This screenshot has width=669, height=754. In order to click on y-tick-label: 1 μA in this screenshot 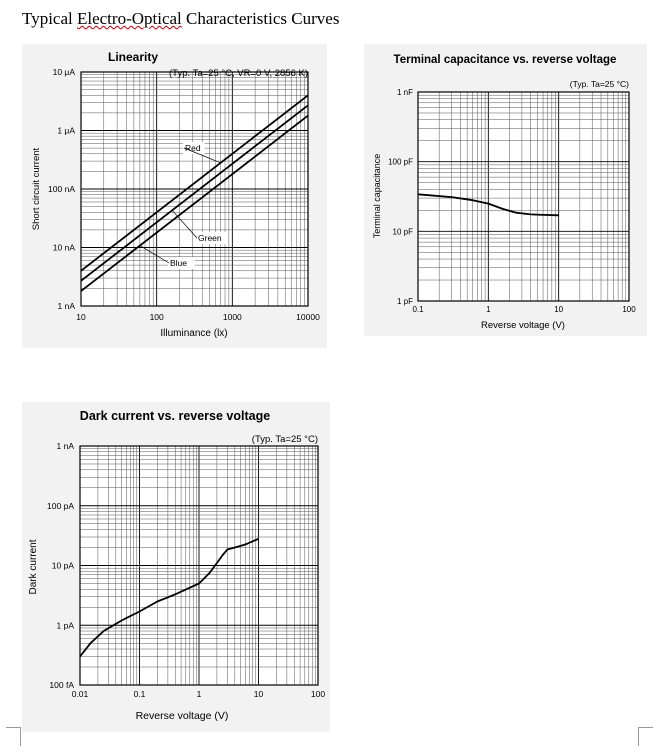, I will do `click(66, 131)`.